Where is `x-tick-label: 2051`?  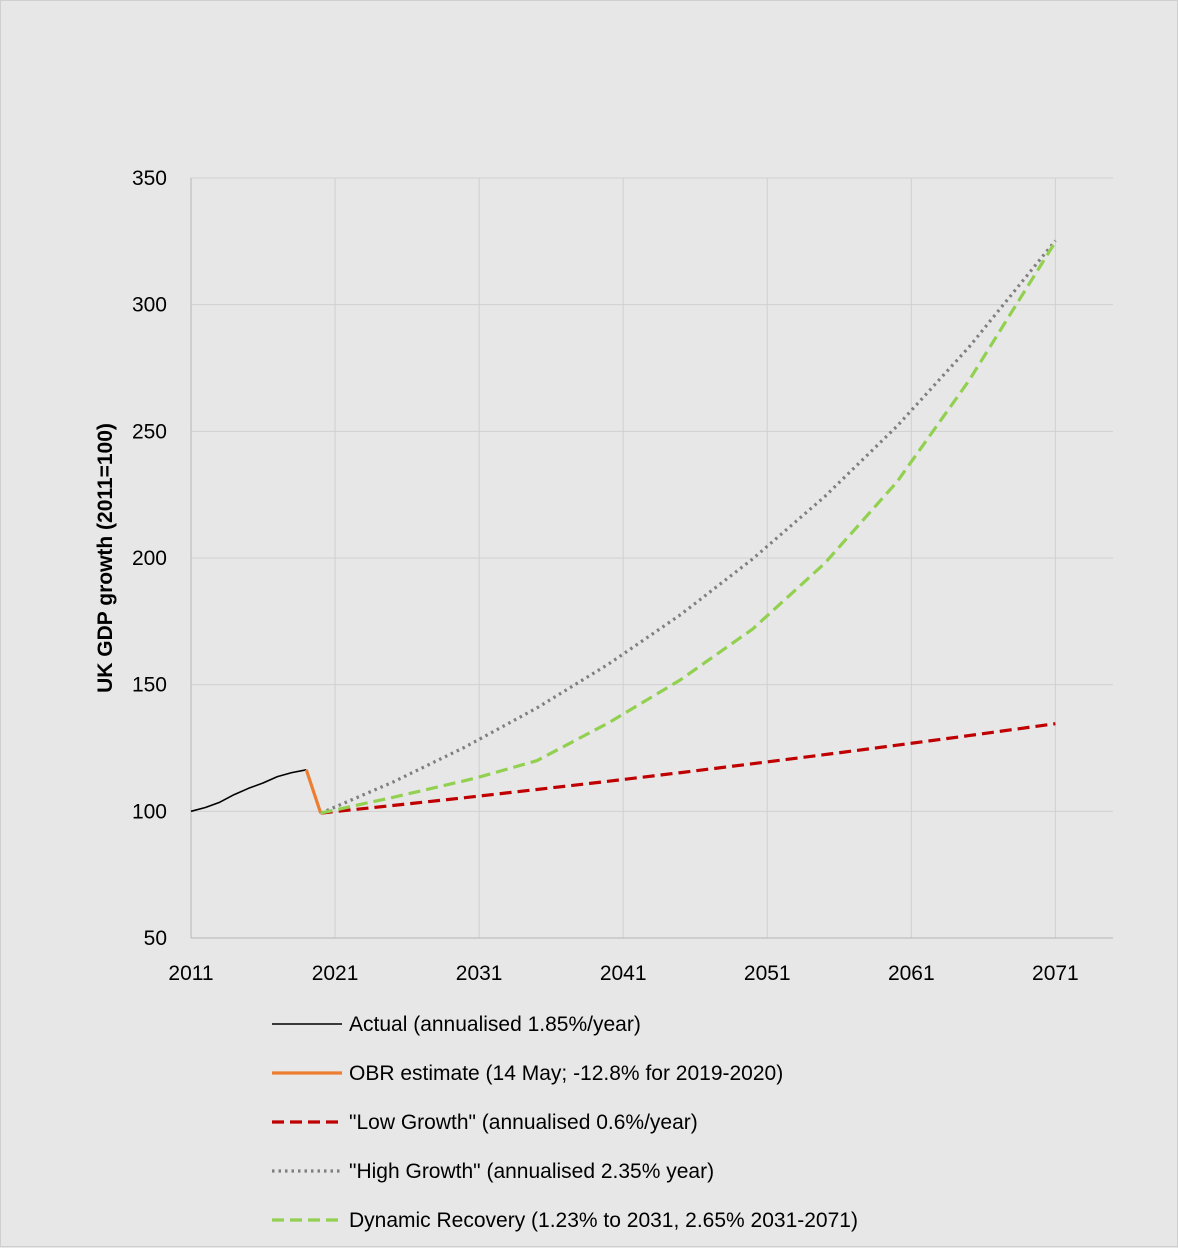 x-tick-label: 2051 is located at coordinates (767, 973).